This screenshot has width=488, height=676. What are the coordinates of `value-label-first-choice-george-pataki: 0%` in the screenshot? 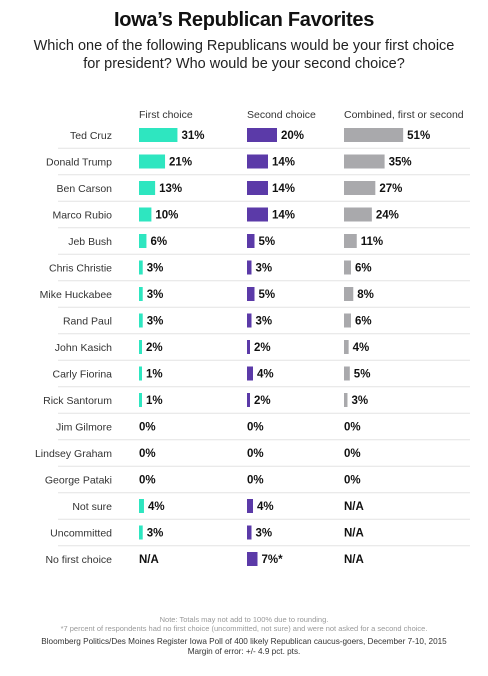 It's located at (147, 481).